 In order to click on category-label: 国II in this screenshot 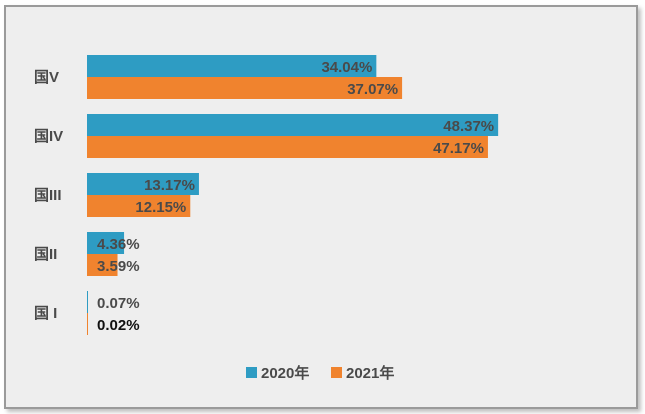, I will do `click(45, 254)`.